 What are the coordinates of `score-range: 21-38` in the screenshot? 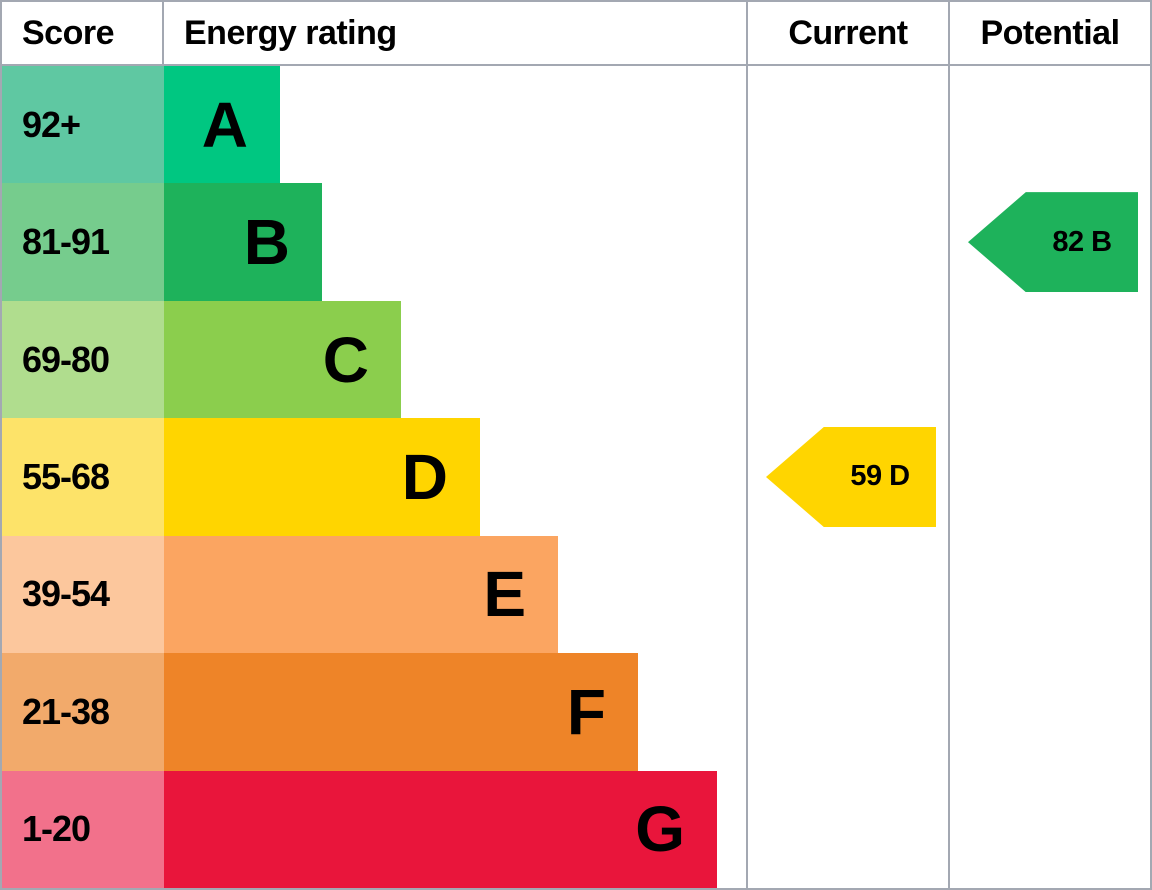 It's located at (83, 712).